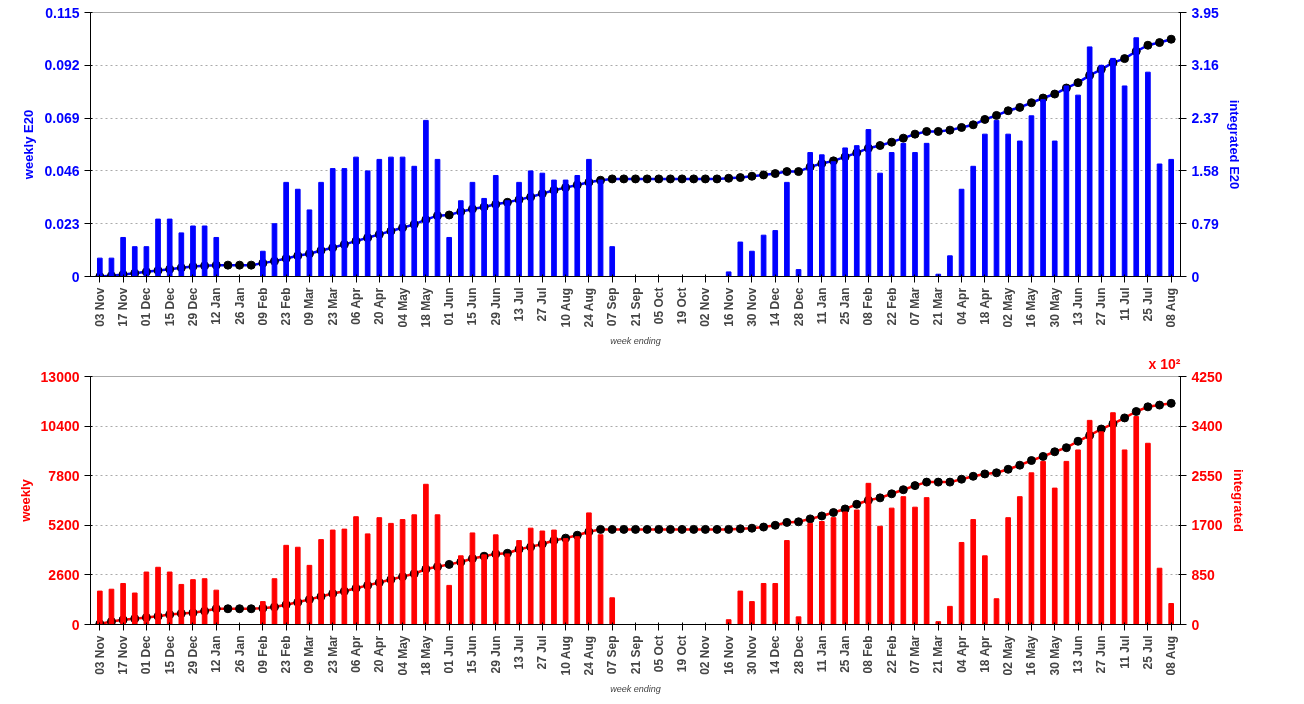  Describe the element at coordinates (75, 624) in the screenshot. I see `y-tick-label: 0` at that location.